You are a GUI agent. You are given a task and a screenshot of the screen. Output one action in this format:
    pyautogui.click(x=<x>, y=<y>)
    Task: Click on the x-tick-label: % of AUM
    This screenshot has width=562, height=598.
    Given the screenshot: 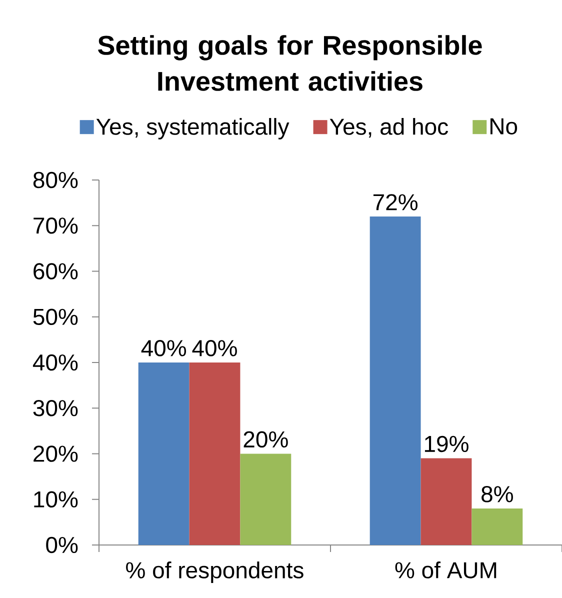 What is the action you would take?
    pyautogui.click(x=445, y=570)
    